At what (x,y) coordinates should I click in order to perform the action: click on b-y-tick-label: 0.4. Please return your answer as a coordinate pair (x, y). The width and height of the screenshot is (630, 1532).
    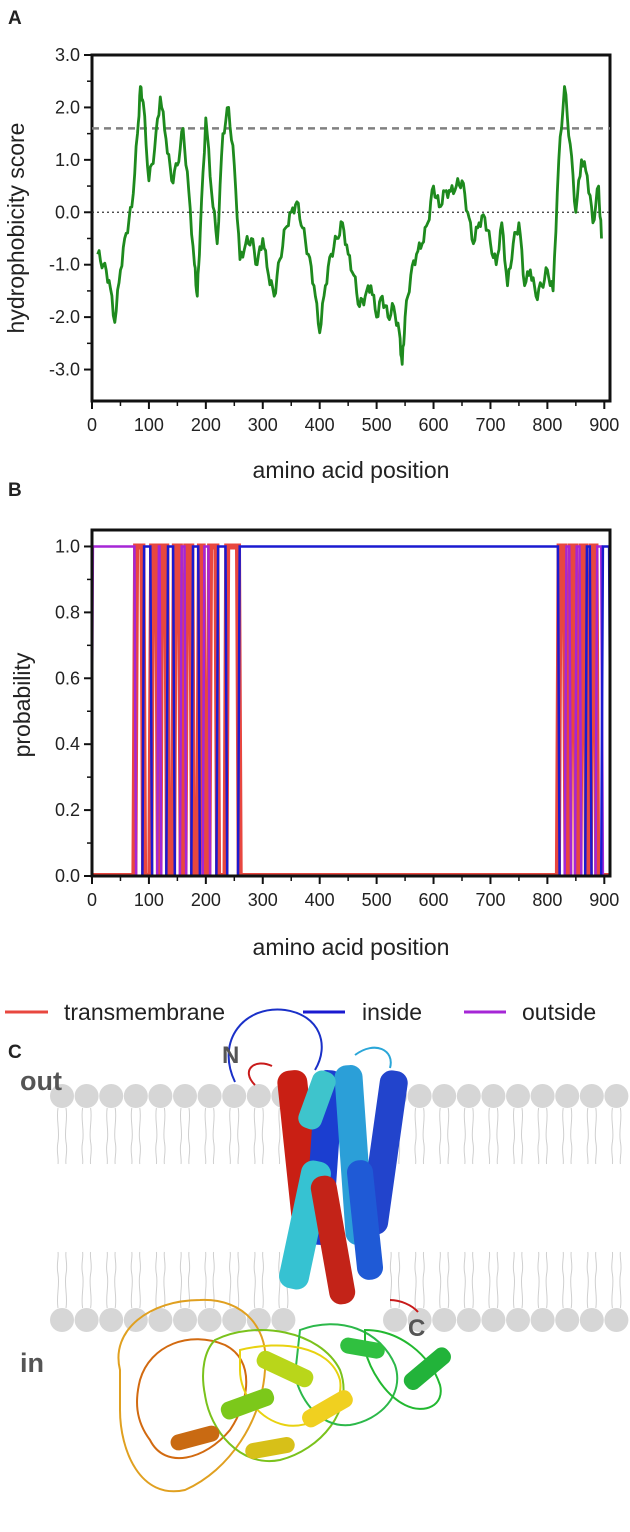
    Looking at the image, I should click on (67, 744).